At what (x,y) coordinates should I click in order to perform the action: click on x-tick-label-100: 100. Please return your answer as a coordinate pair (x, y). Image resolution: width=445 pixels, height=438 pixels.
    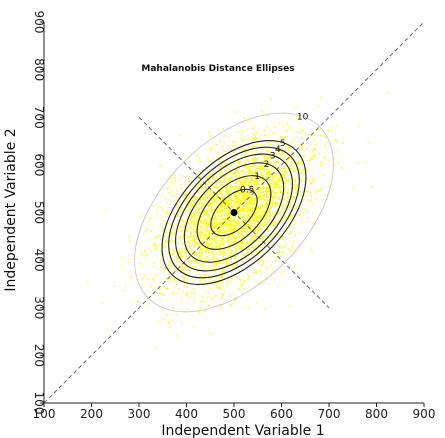
    Looking at the image, I should click on (44, 414).